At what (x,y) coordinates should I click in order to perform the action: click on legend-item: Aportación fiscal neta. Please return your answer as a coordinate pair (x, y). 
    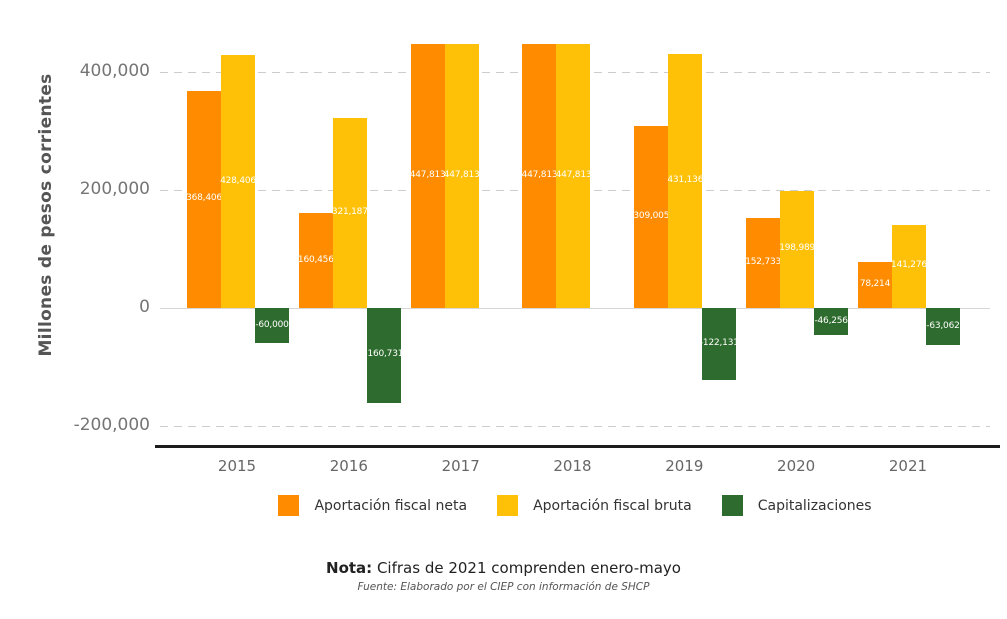
    Looking at the image, I should click on (372, 505).